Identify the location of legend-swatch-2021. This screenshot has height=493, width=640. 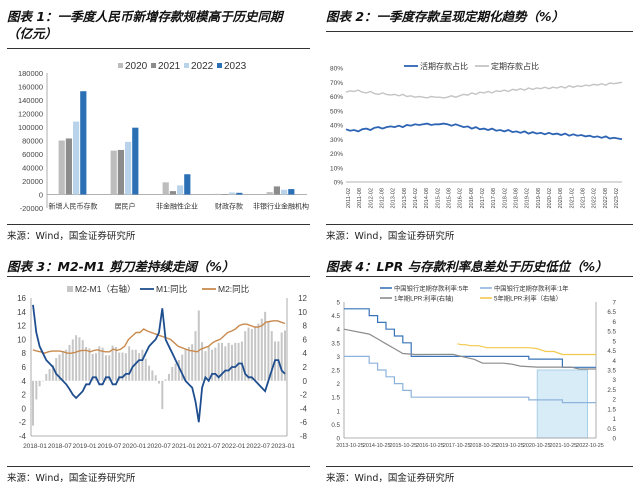
(153, 65).